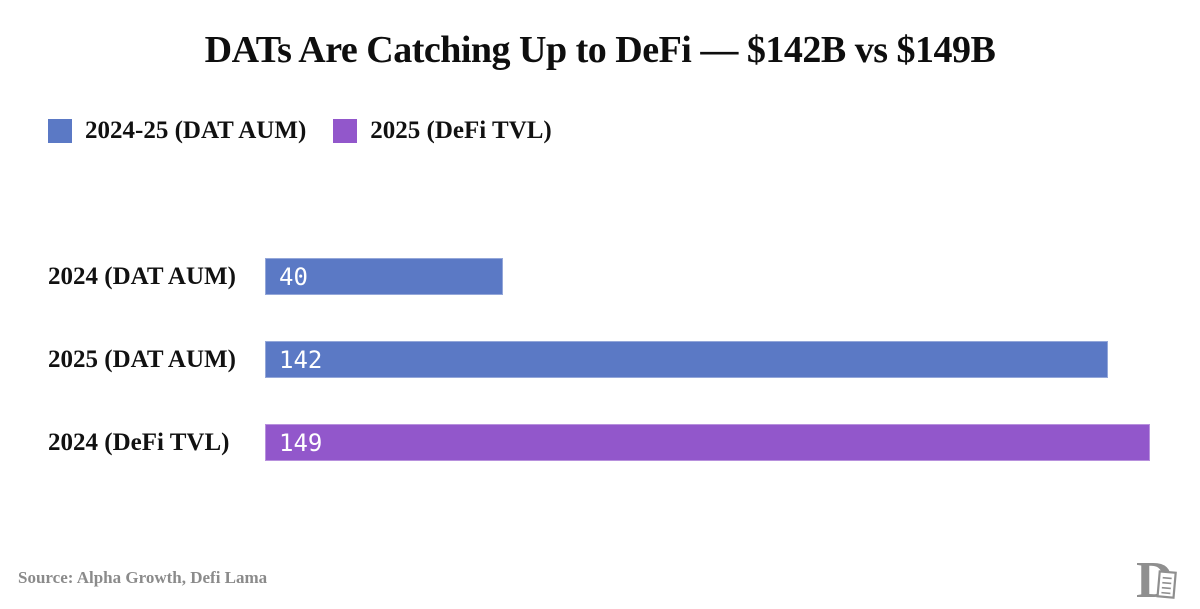 The width and height of the screenshot is (1200, 609). What do you see at coordinates (461, 130) in the screenshot?
I see `legend-label-defi-tvl: 2025 (DeFi TVL)` at bounding box center [461, 130].